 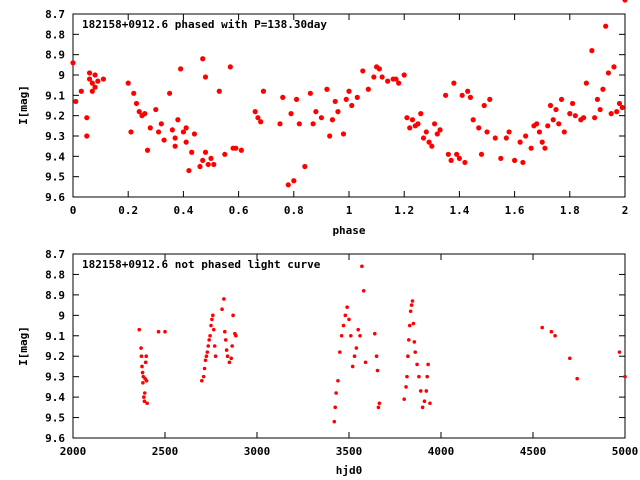 I want to click on y-tick-label: 8.9, so click(x=55, y=55).